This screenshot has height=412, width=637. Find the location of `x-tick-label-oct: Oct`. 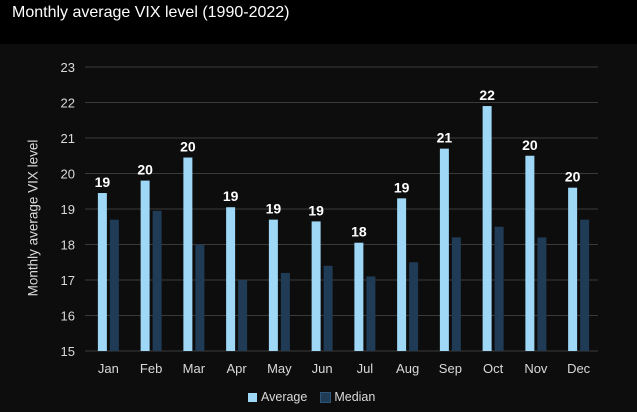

x-tick-label-oct: Oct is located at coordinates (493, 368).